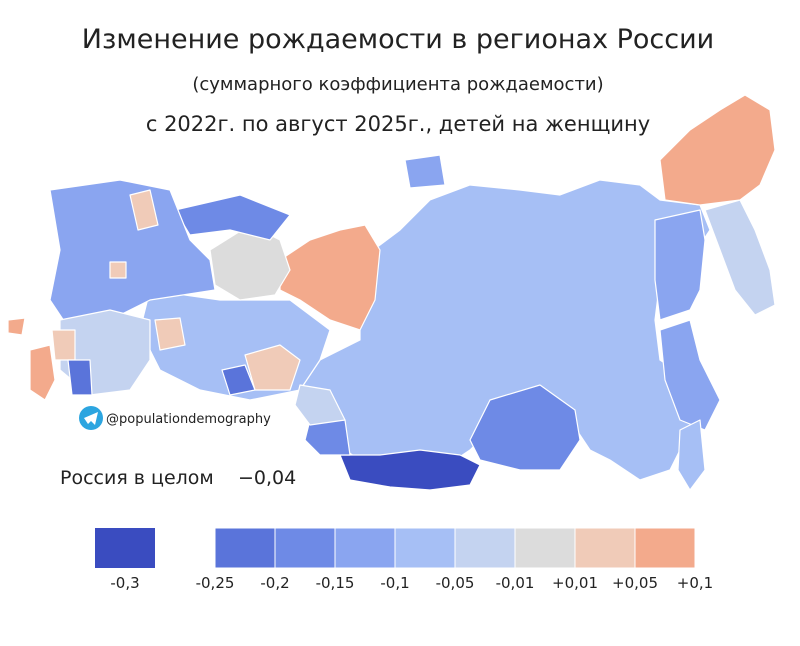 The height and width of the screenshot is (646, 800). I want to click on legend-label: +0,1, so click(695, 583).